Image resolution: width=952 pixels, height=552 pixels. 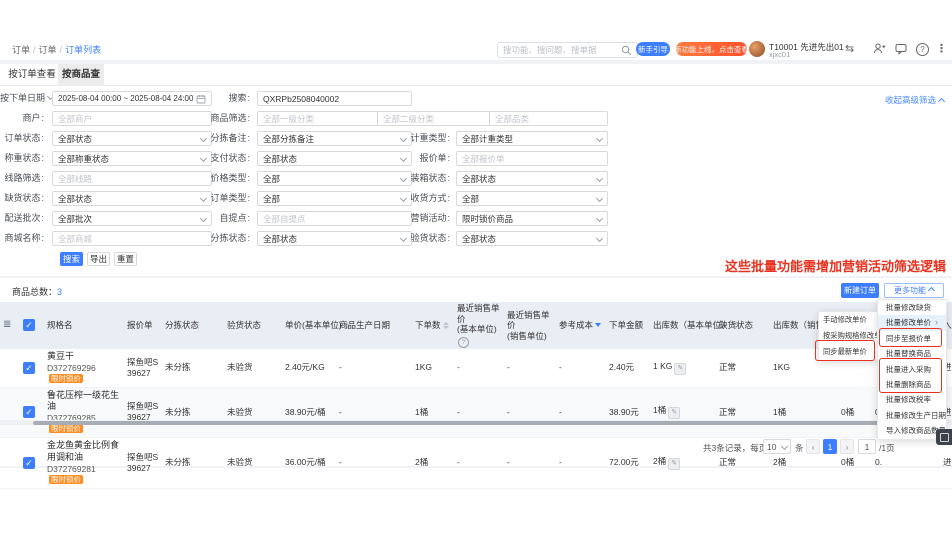 I want to click on delivery-batch-select: 全部批次, so click(x=132, y=218).